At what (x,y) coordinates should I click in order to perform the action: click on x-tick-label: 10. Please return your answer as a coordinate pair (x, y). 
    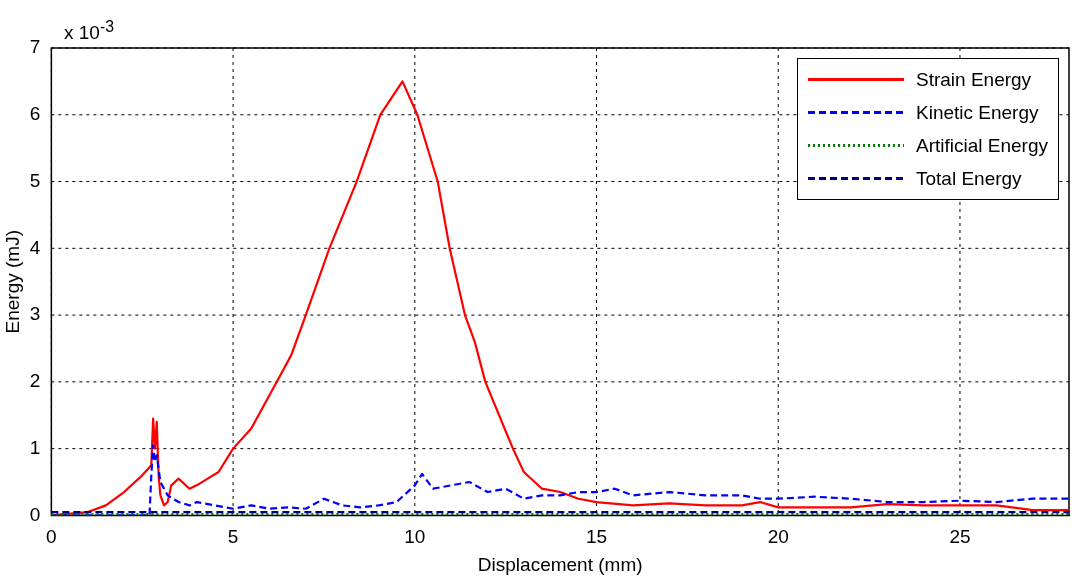
    Looking at the image, I should click on (415, 537).